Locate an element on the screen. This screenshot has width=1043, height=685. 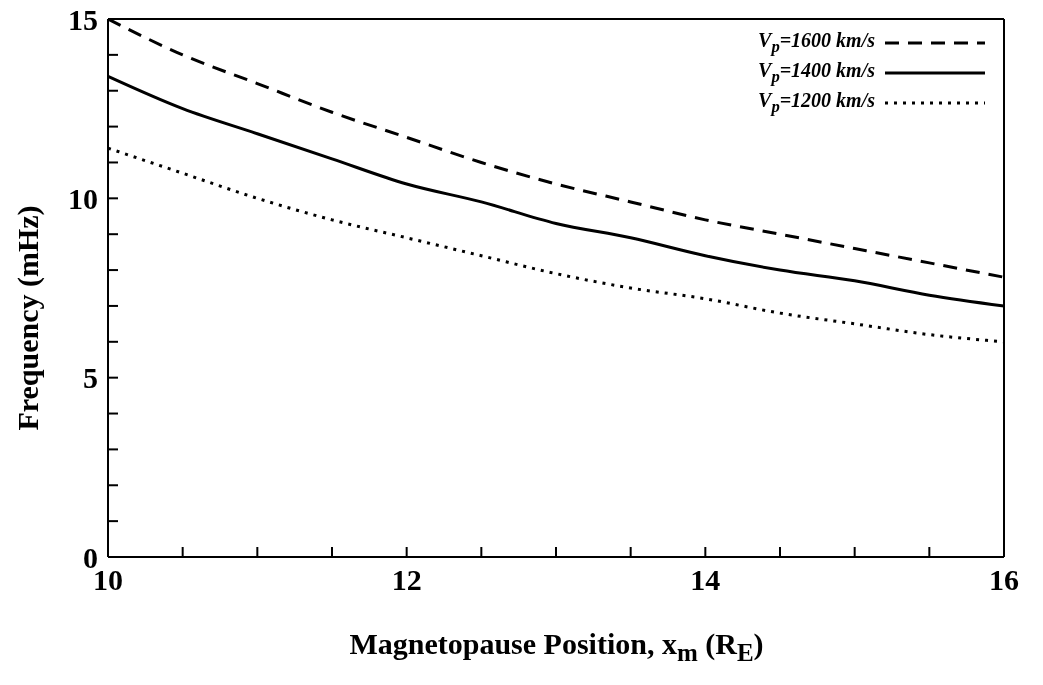
y-tick-label: 5 is located at coordinates (90, 378).